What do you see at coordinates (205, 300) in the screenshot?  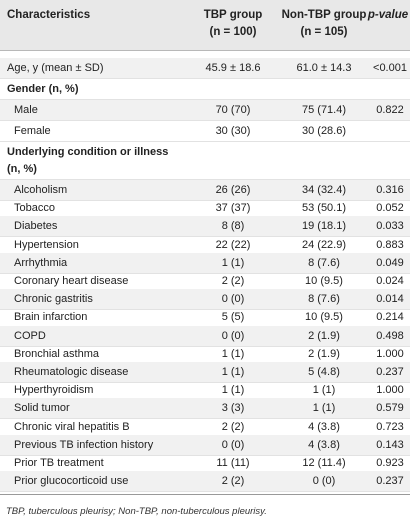 I see `table-row: Chronic gastritis 0 (0) 8 (7.6) 0.014` at bounding box center [205, 300].